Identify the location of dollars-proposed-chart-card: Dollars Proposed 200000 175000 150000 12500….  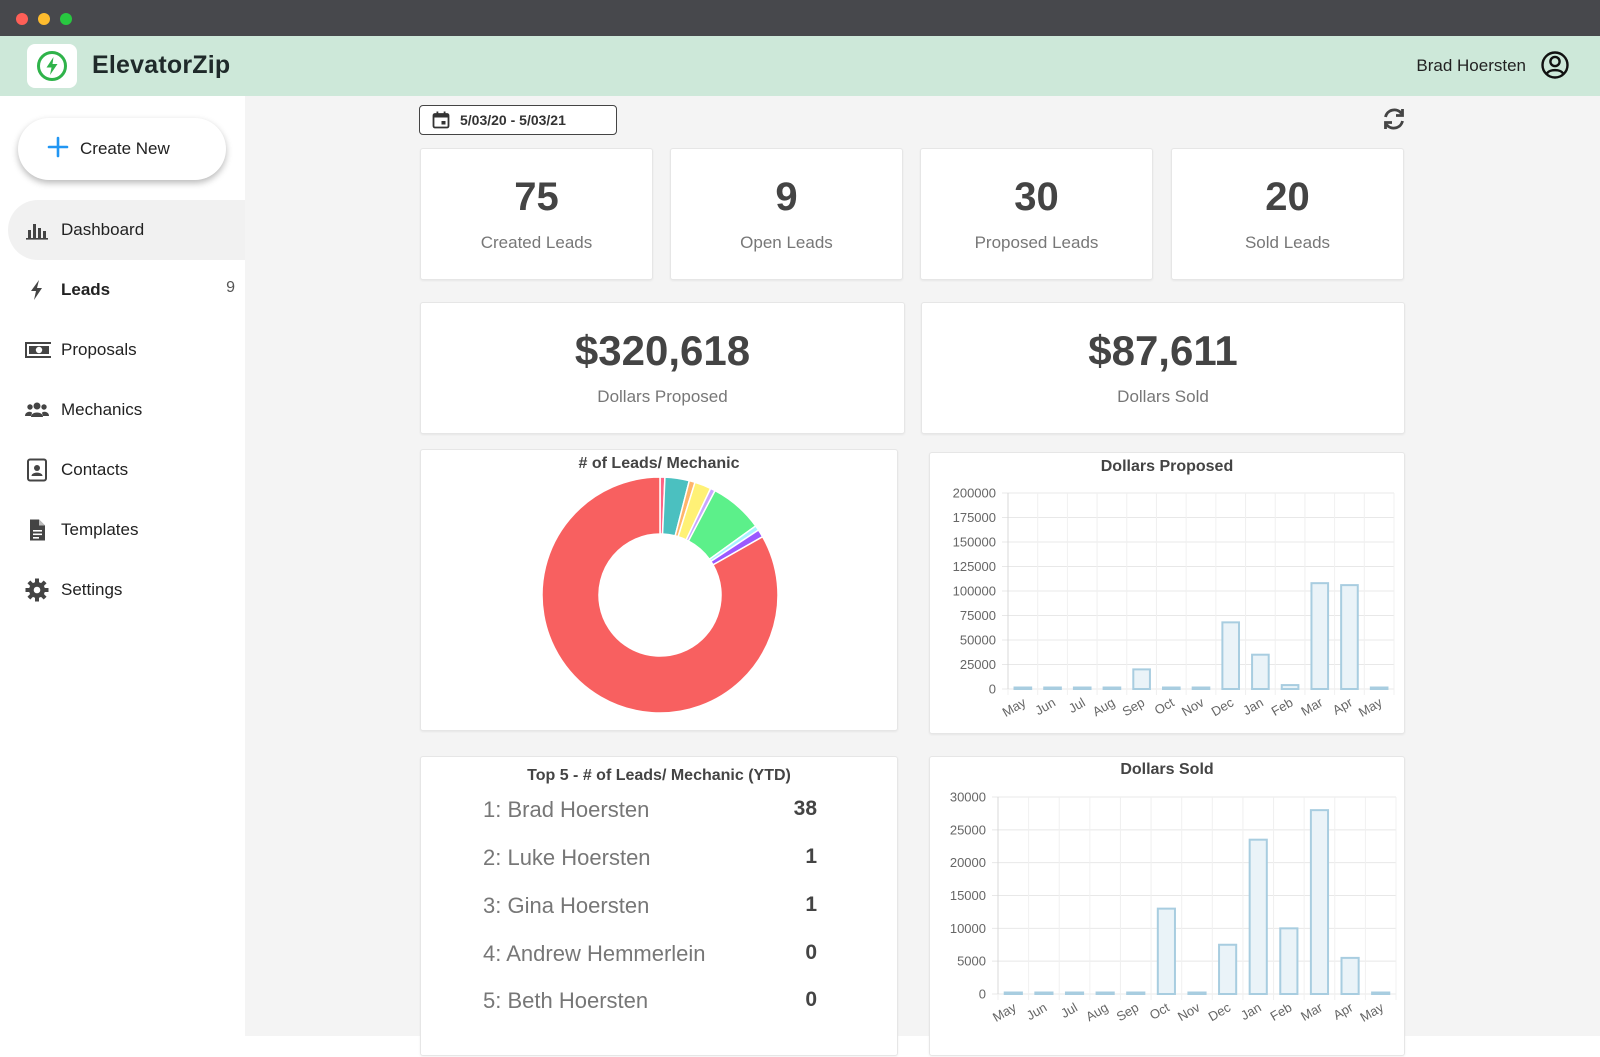
(1167, 593).